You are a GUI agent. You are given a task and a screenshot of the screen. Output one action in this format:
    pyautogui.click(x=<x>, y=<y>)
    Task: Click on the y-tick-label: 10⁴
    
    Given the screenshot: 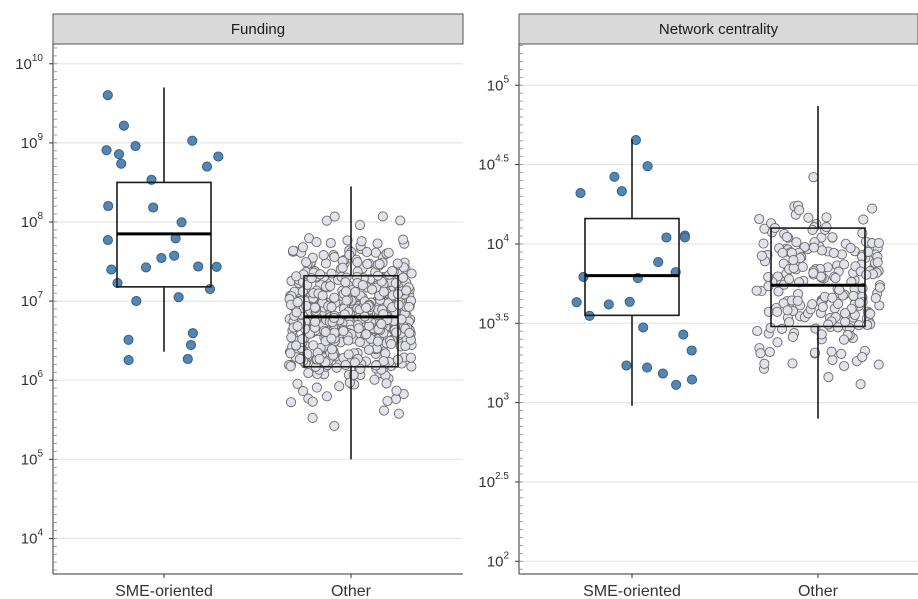 What is the action you would take?
    pyautogui.click(x=32, y=537)
    